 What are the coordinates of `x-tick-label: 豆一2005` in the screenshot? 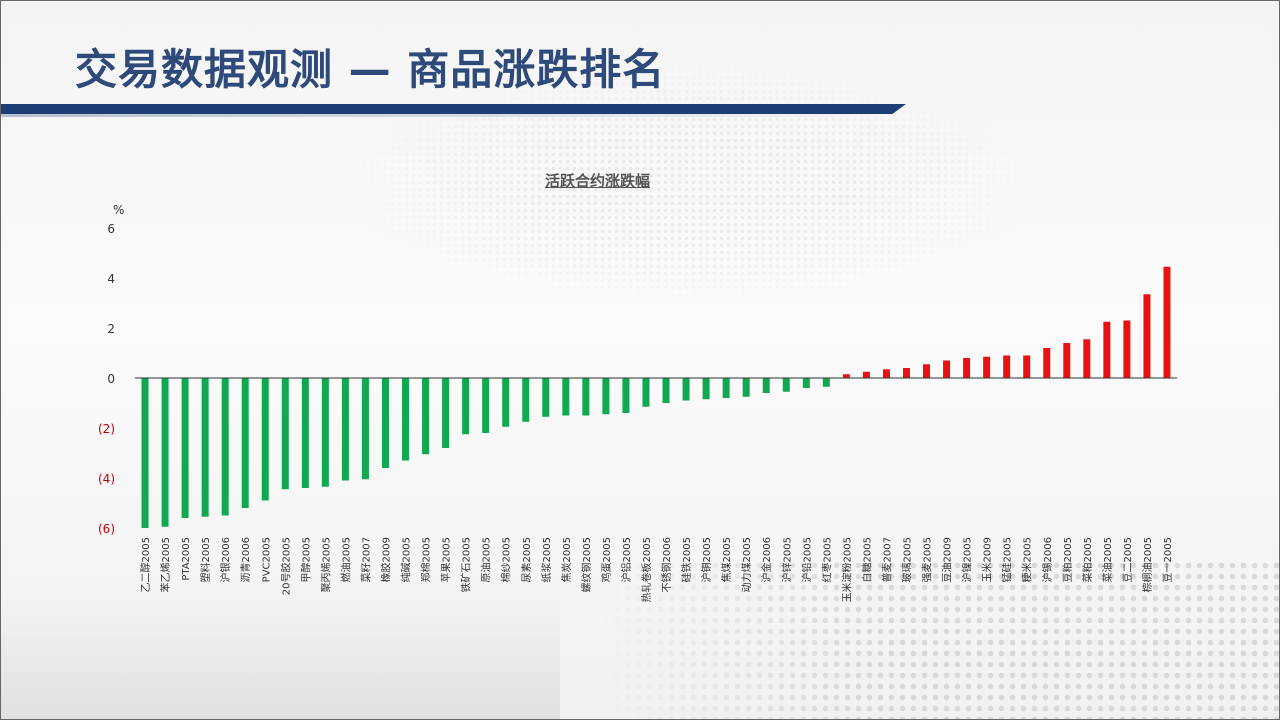 It's located at (1168, 559).